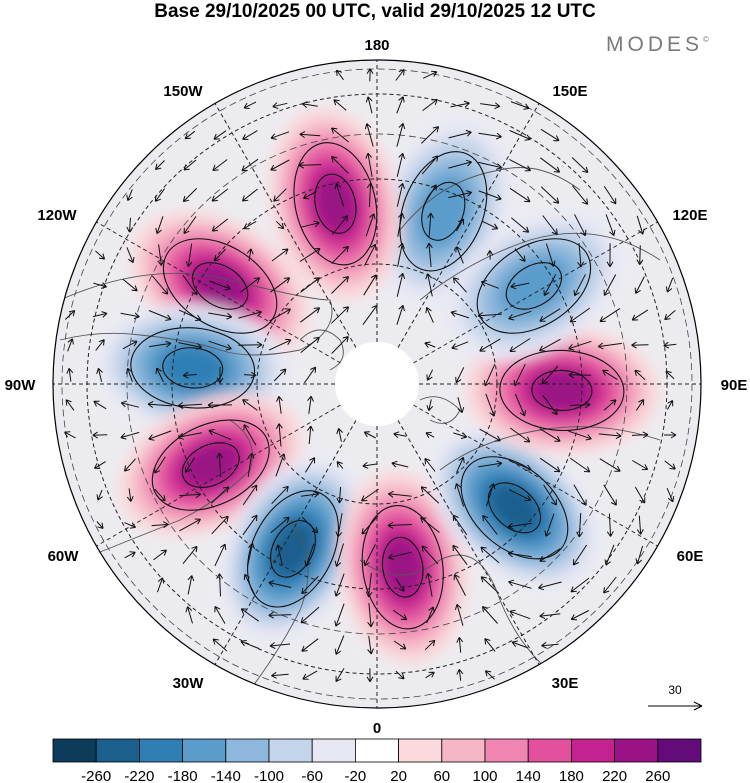 The height and width of the screenshot is (783, 750). I want to click on lon-label-90w: 90W, so click(21, 385).